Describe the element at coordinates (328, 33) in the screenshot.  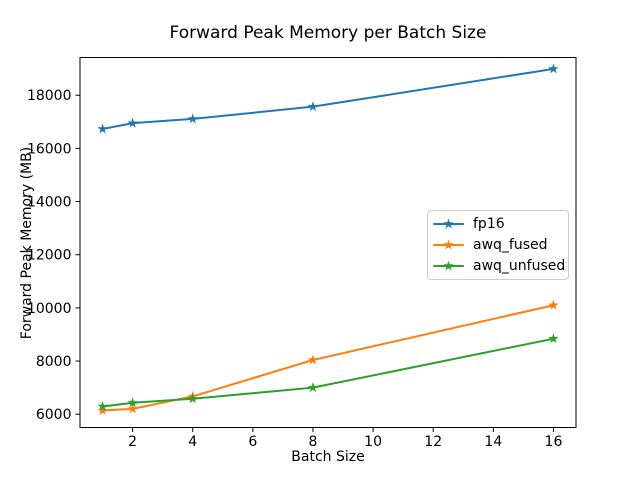
I see `chart-title: Forward Peak Memory per Batch Size` at that location.